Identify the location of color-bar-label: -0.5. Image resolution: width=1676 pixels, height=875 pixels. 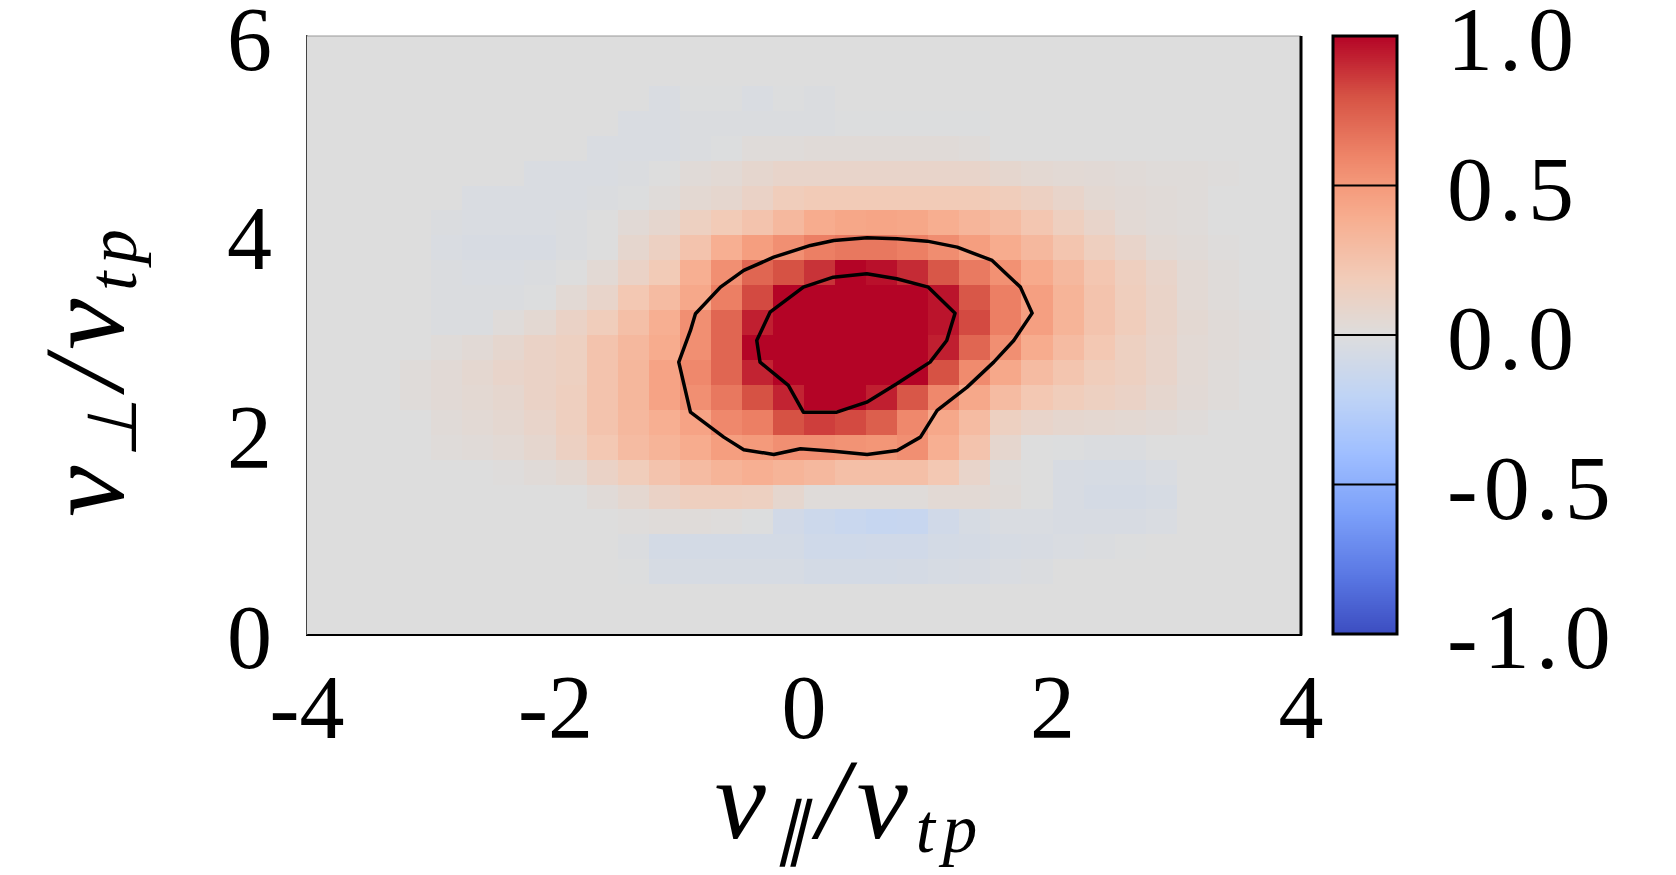
(1532, 487).